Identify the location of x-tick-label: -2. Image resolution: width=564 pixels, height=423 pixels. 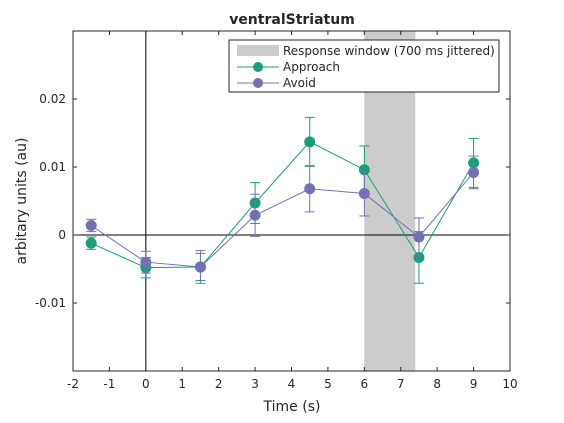
(73, 384).